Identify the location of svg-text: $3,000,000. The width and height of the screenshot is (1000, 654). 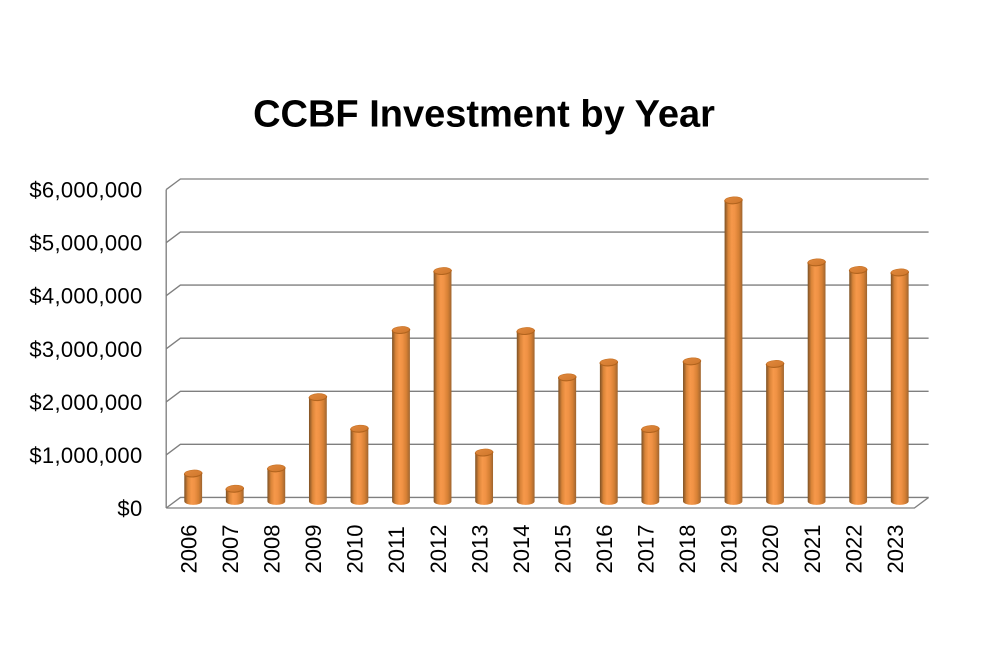
(85, 349).